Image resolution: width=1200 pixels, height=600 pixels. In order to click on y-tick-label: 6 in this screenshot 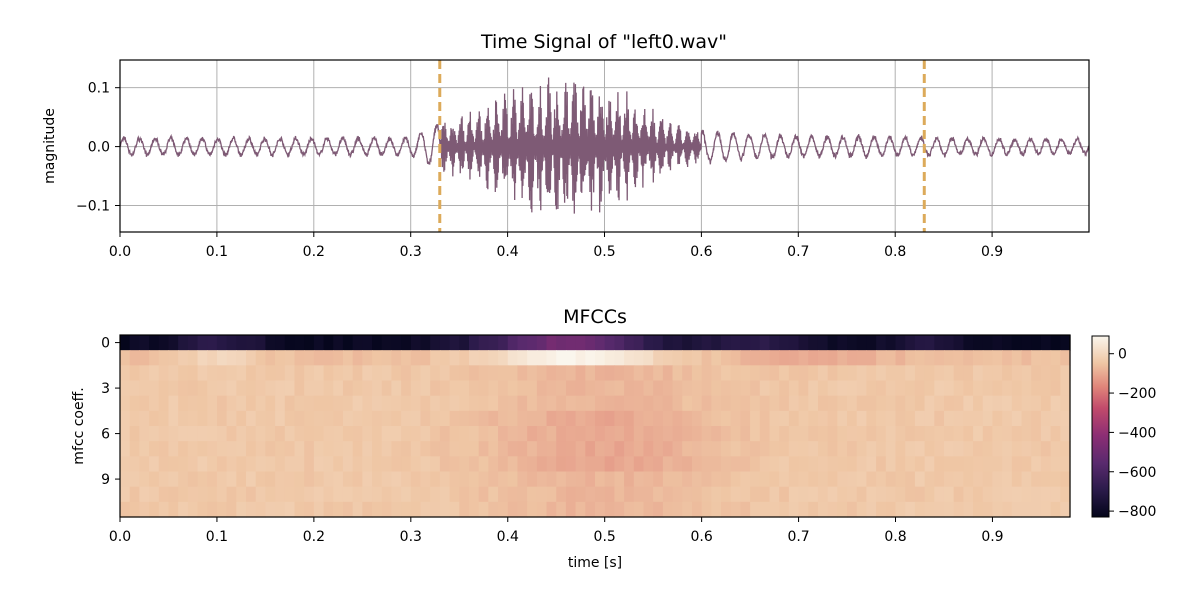, I will do `click(105, 435)`.